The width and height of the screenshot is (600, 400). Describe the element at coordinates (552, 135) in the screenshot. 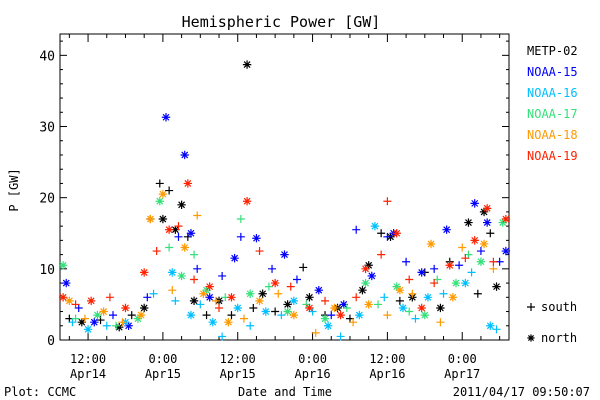

I see `legend-entry-noaa-18: NOAA-18` at that location.